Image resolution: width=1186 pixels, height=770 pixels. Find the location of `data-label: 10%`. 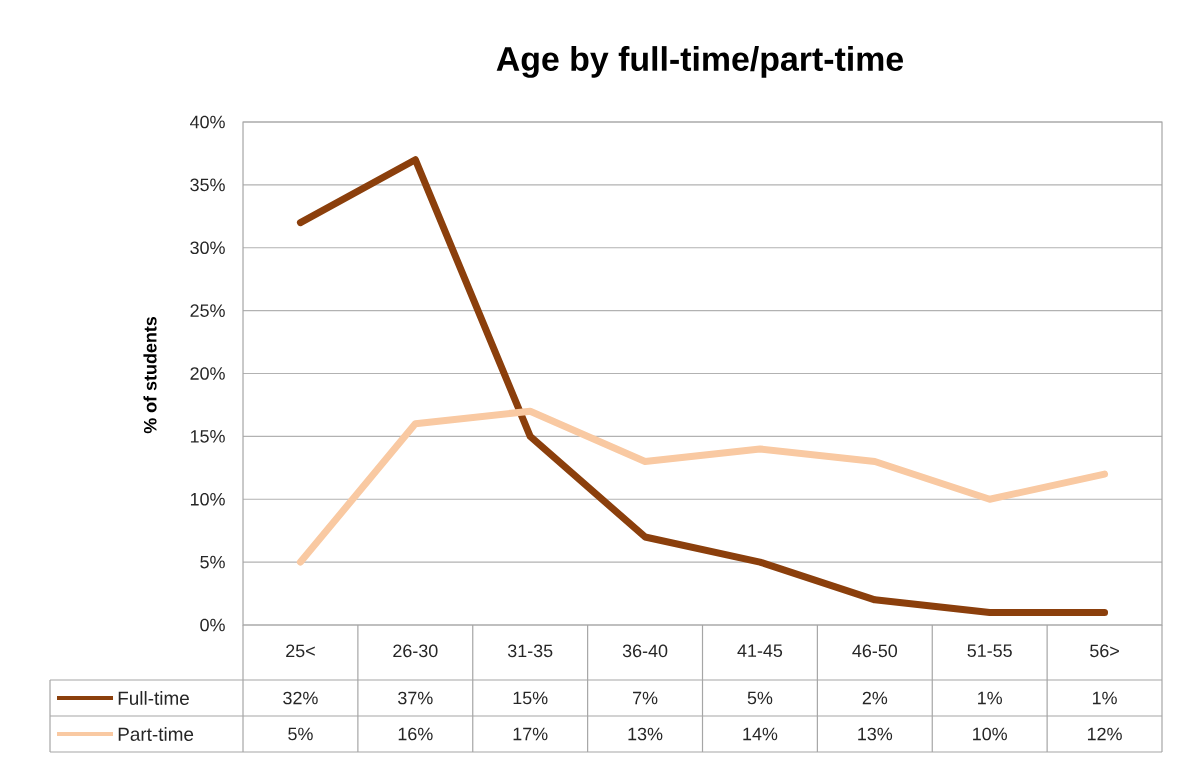

data-label: 10% is located at coordinates (990, 734).